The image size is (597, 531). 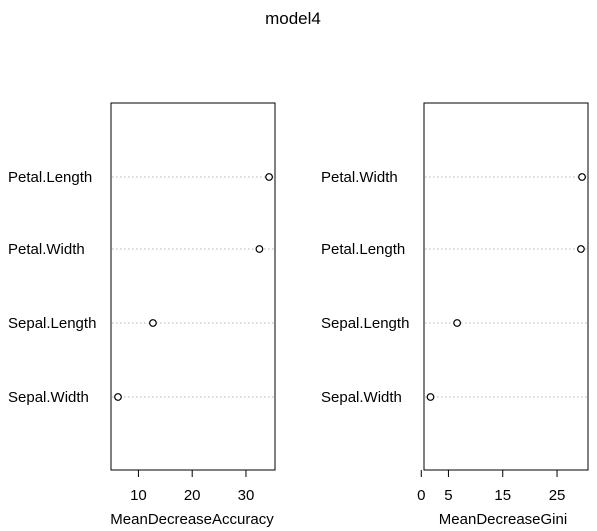 I want to click on x-axis-label: MeanDecreaseGini, so click(x=503, y=519).